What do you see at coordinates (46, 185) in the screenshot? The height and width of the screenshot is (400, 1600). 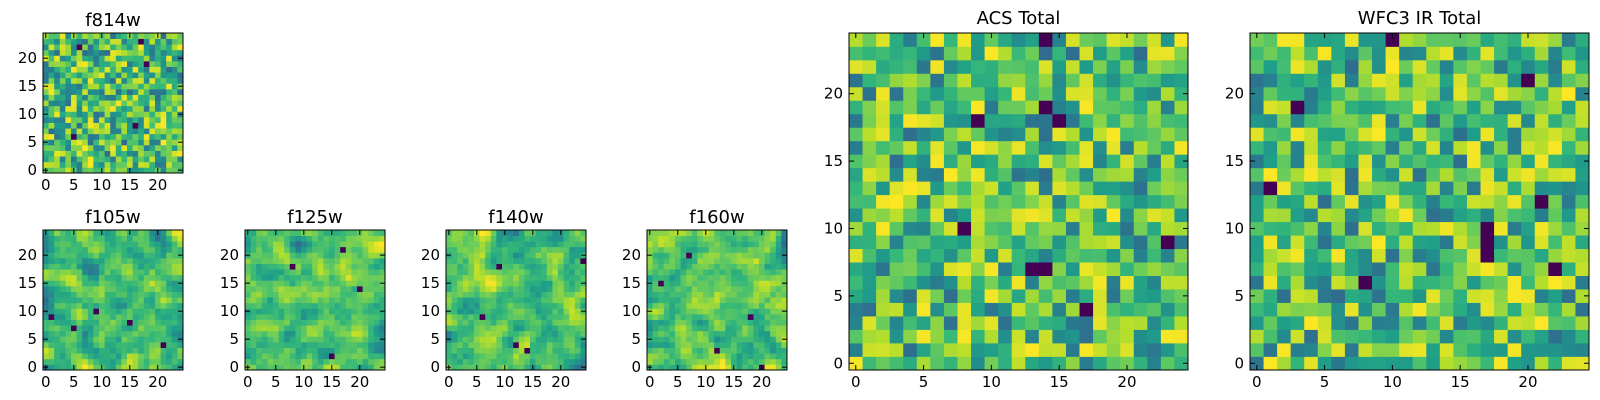 I see `x-tick-label: 0` at bounding box center [46, 185].